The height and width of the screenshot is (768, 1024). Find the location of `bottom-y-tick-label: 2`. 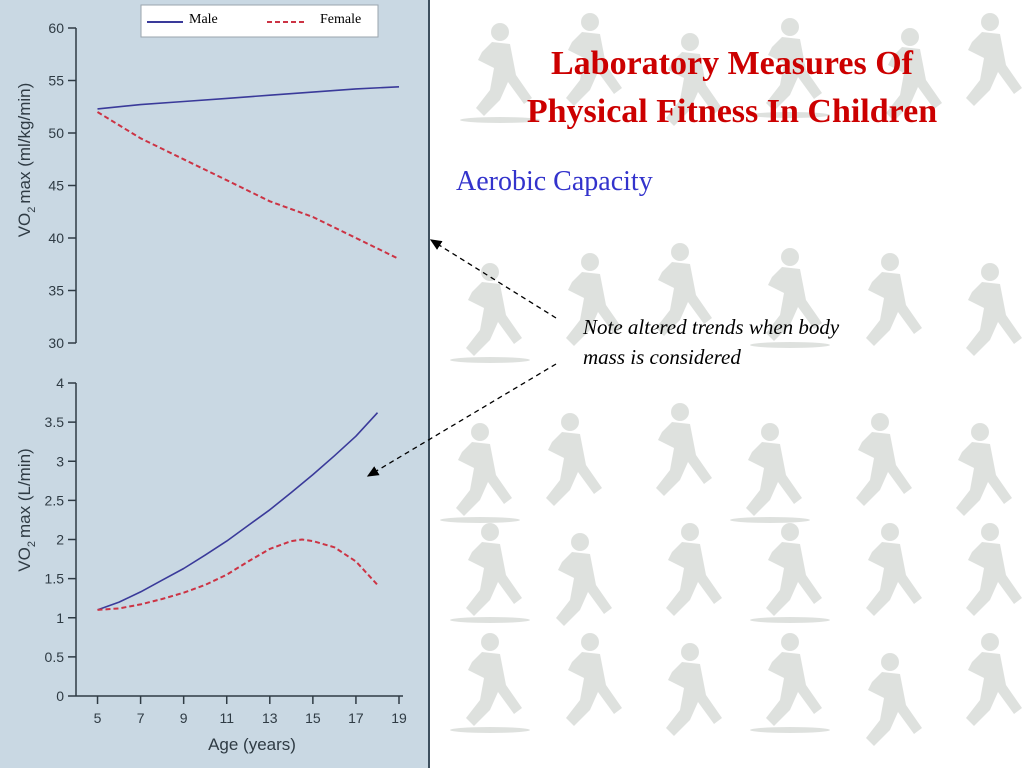

bottom-y-tick-label: 2 is located at coordinates (60, 540).